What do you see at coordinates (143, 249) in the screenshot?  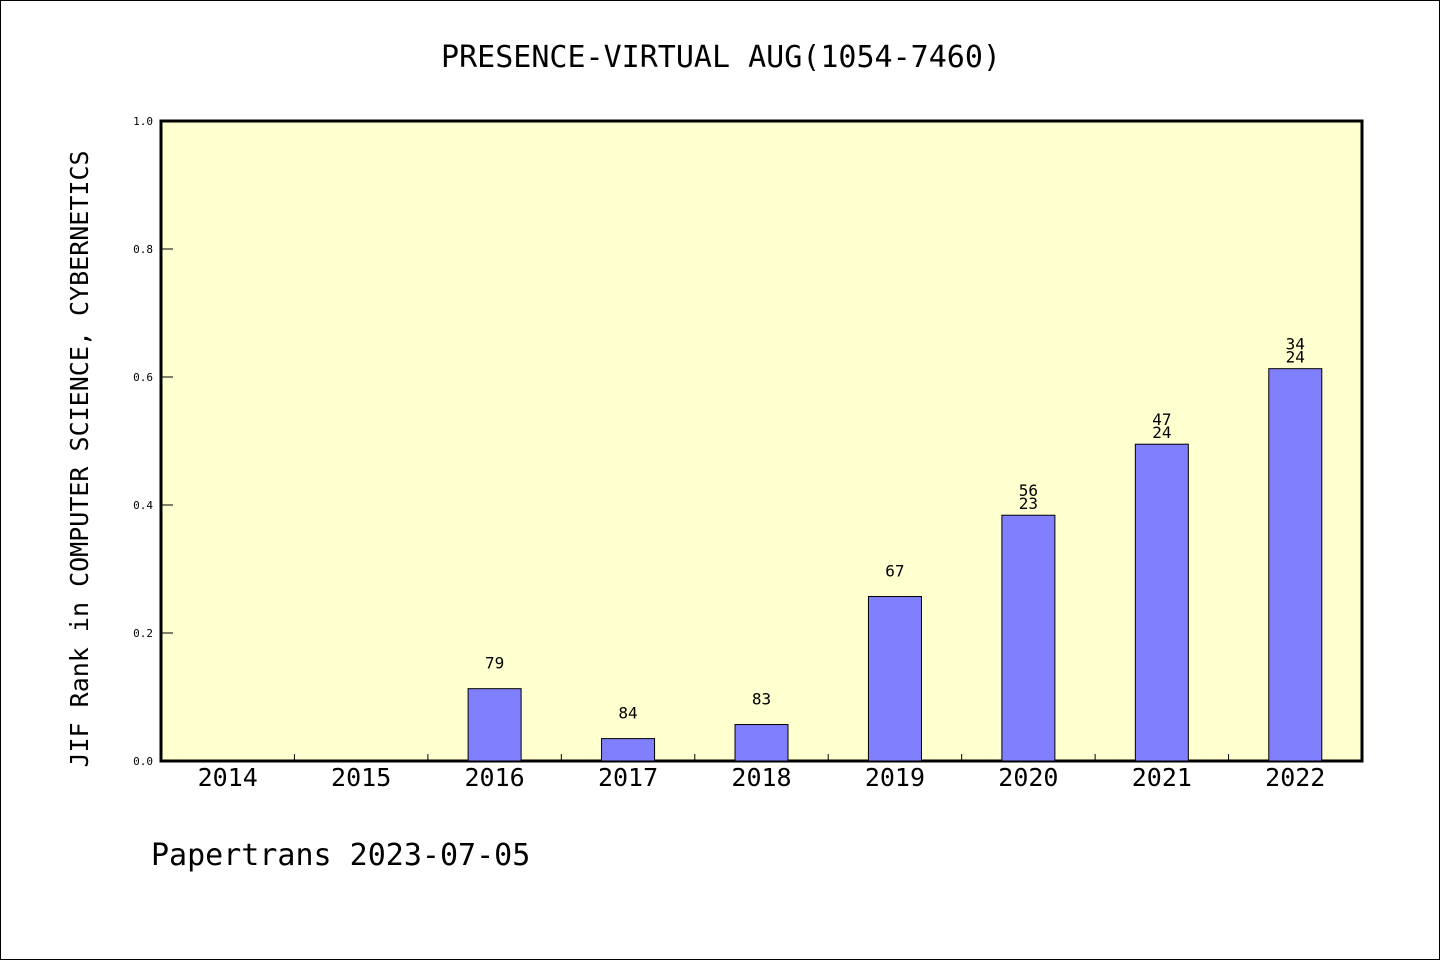 I see `y-tick-label: 0.8` at bounding box center [143, 249].